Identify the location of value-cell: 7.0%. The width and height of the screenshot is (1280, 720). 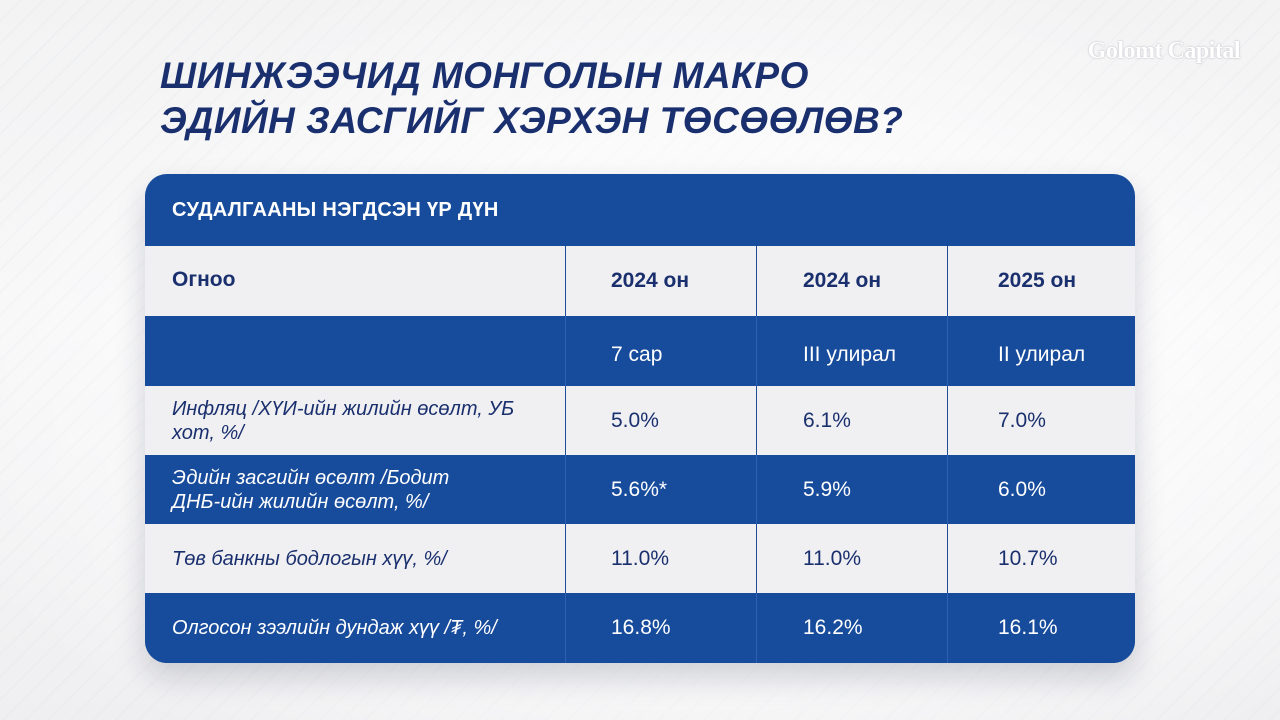
(1041, 420).